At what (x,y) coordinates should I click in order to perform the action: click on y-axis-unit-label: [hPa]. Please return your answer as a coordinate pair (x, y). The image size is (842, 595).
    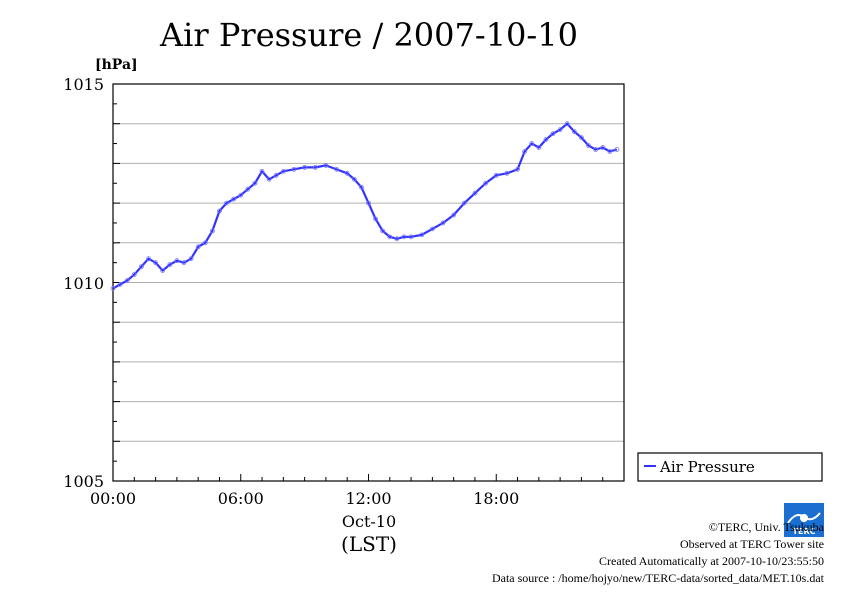
    Looking at the image, I should click on (116, 65).